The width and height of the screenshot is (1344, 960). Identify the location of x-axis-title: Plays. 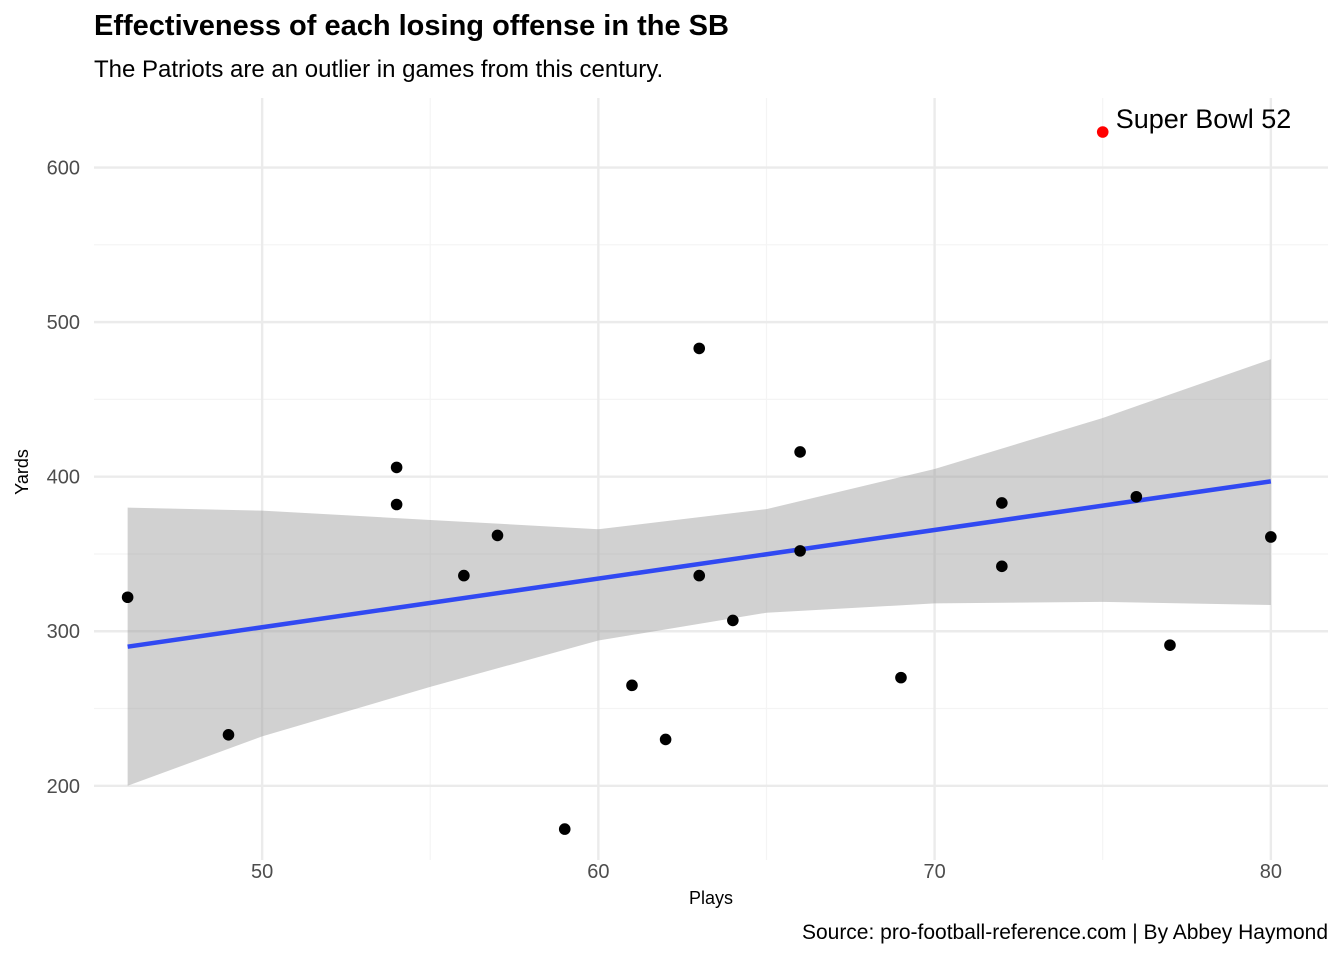
(711, 898).